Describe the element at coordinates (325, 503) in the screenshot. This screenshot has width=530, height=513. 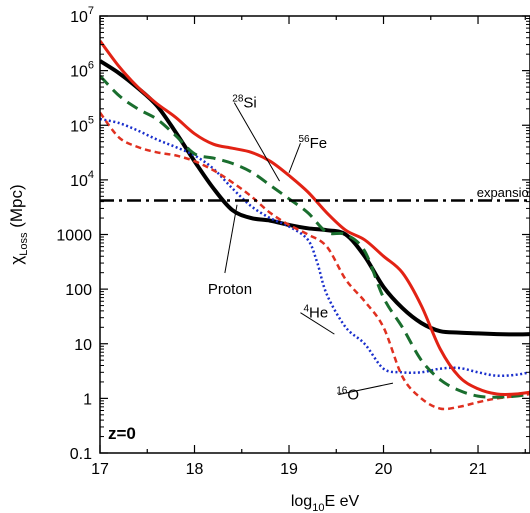
I see `x-axis-label: log10E eV` at that location.